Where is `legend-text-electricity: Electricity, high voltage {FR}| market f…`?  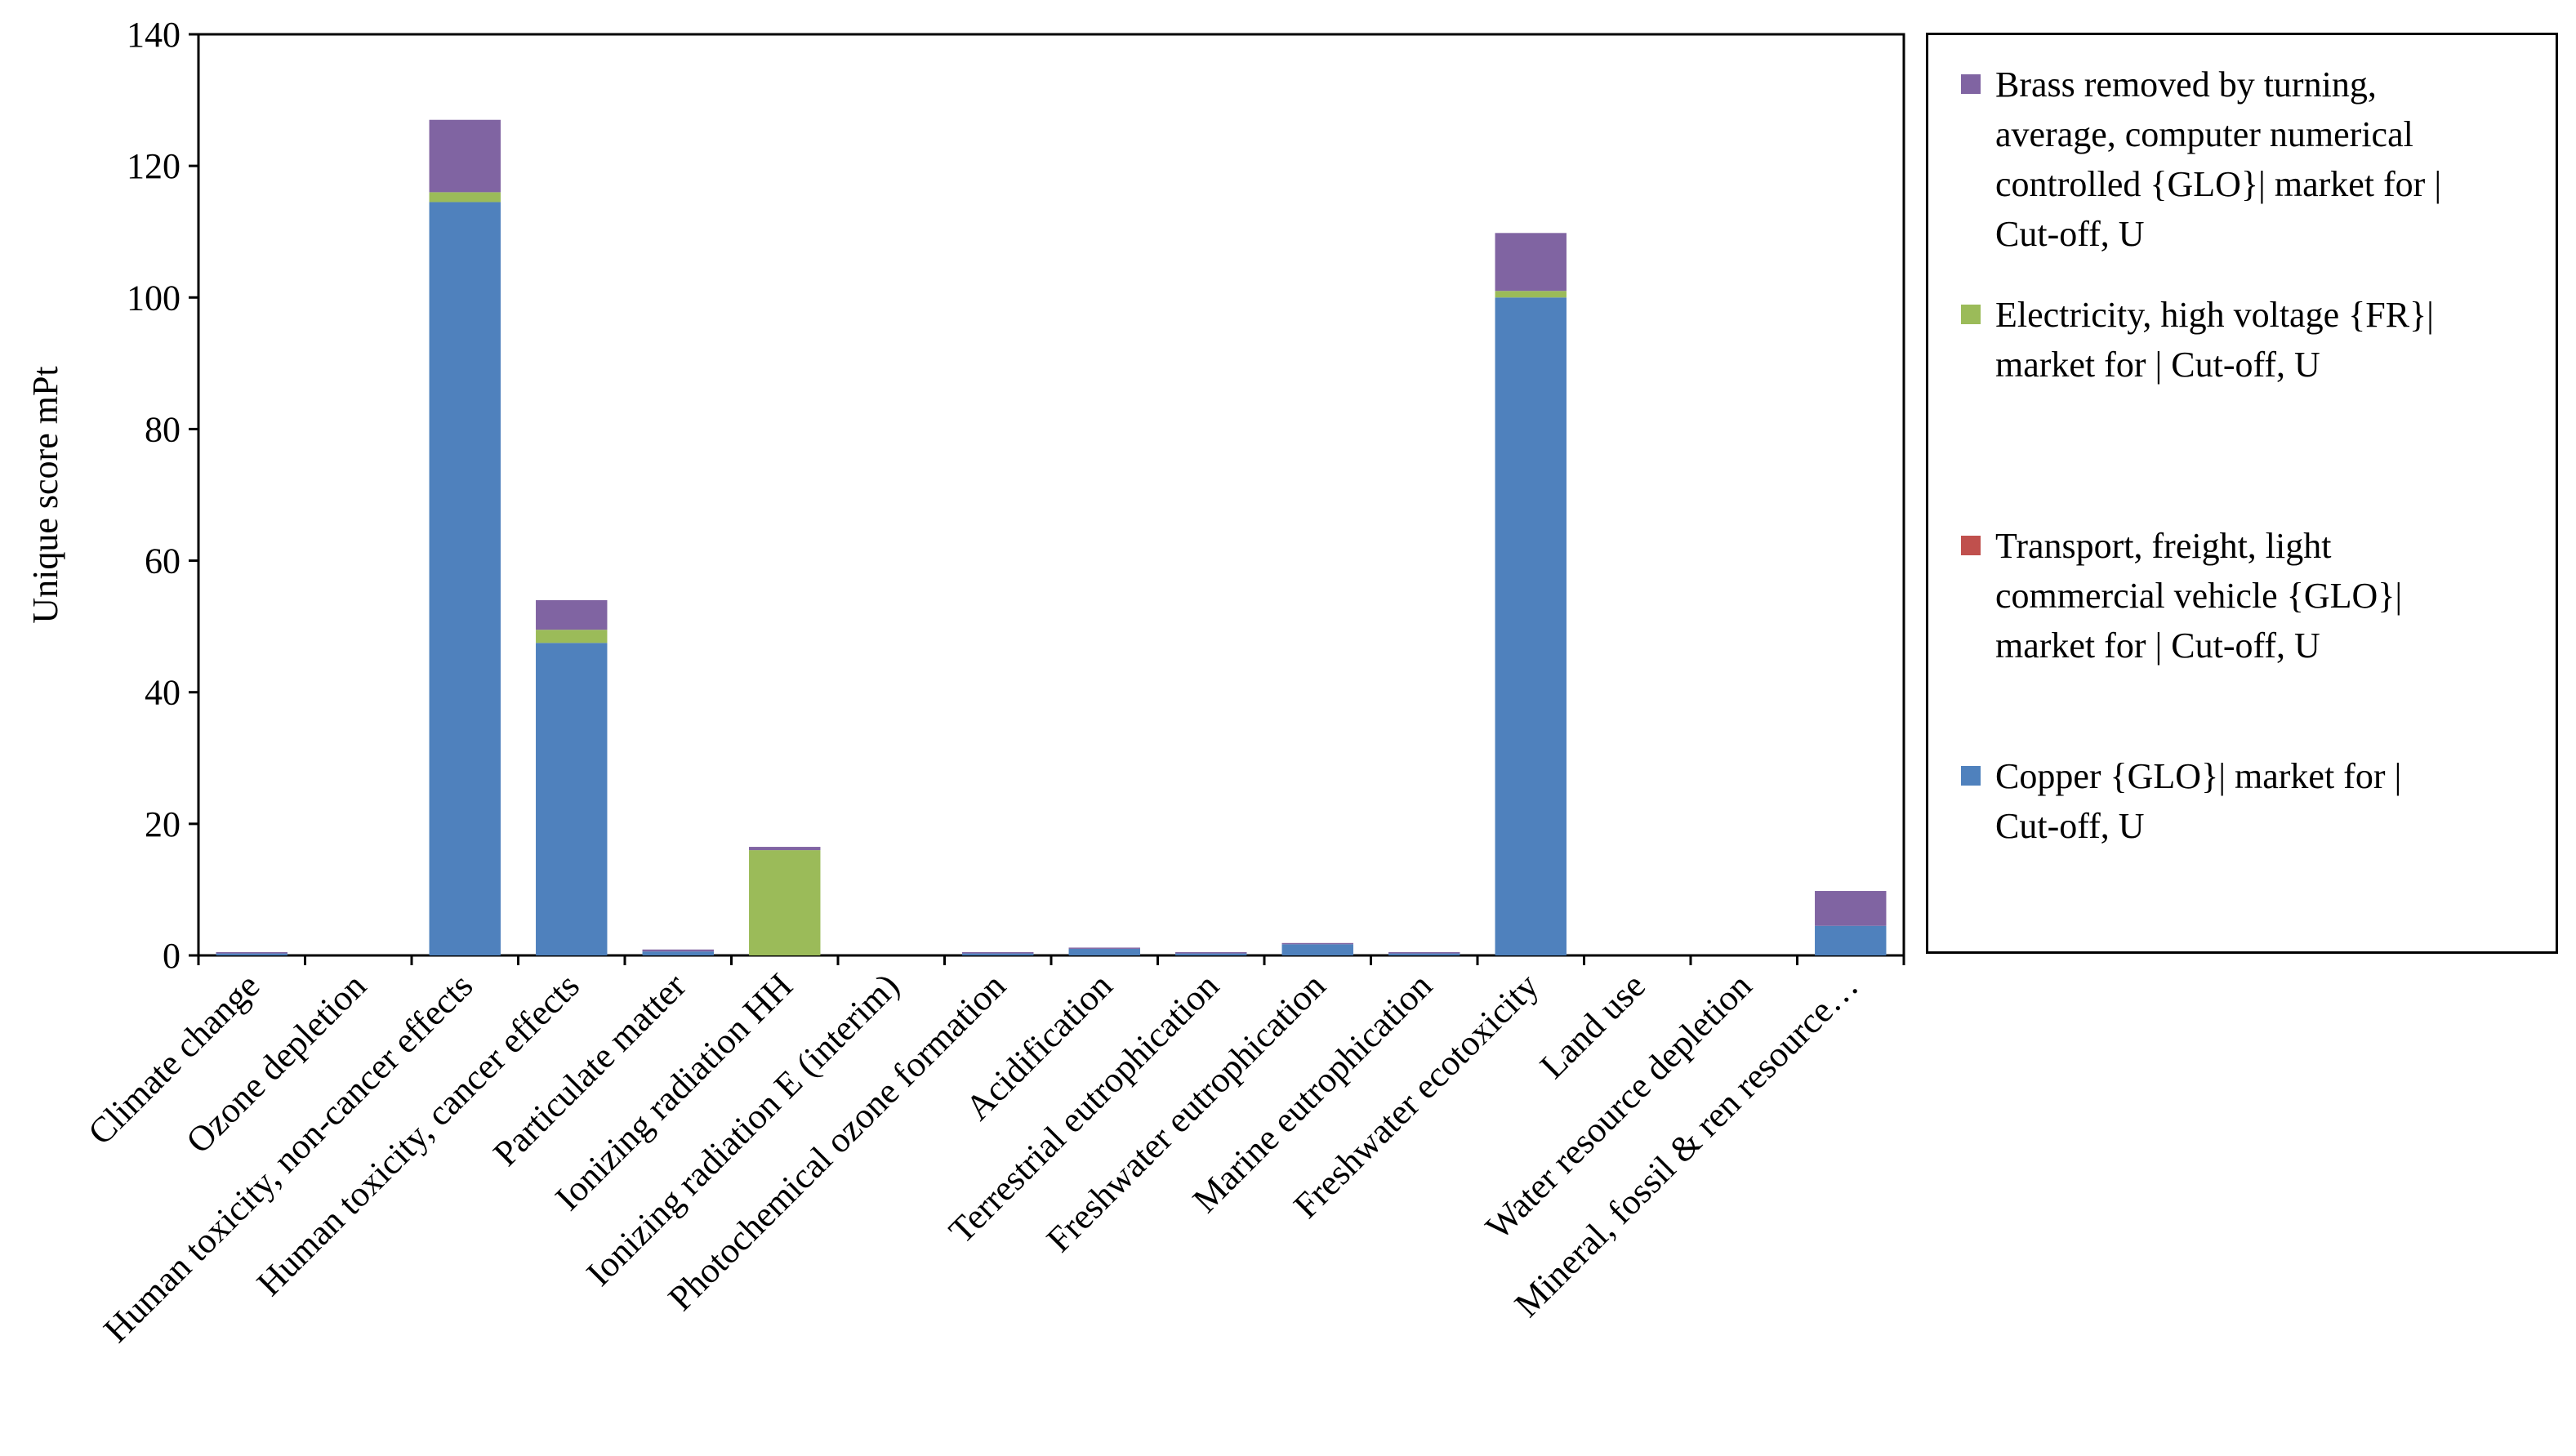 legend-text-electricity: Electricity, high voltage {FR}| market f… is located at coordinates (2264, 340).